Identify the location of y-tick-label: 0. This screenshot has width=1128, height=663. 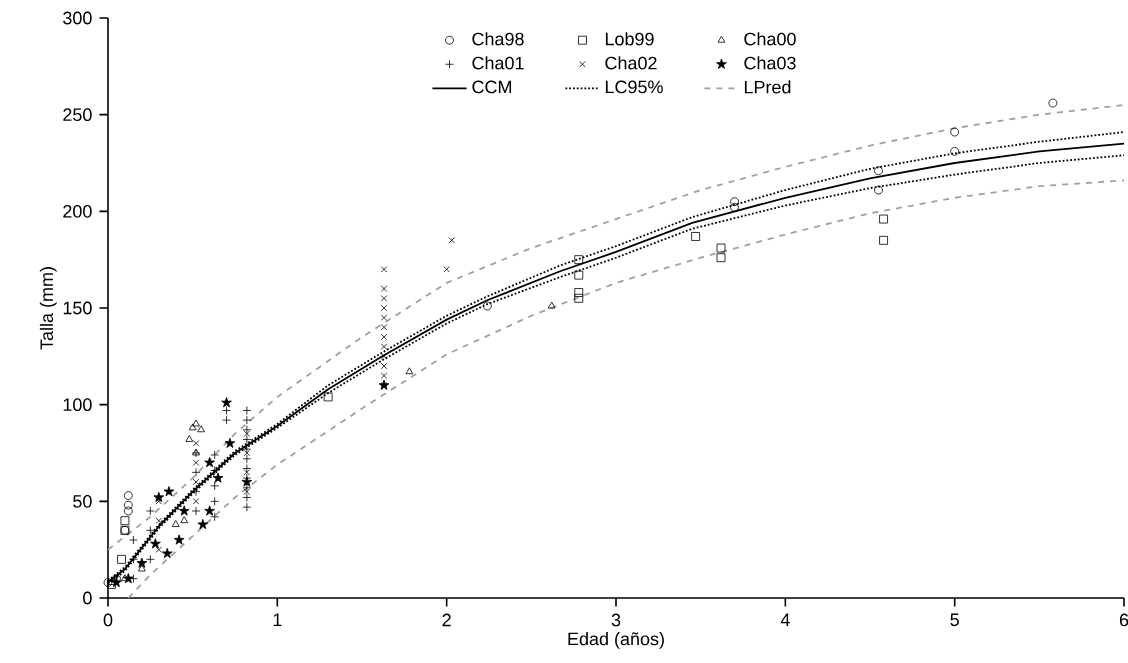
(87, 598).